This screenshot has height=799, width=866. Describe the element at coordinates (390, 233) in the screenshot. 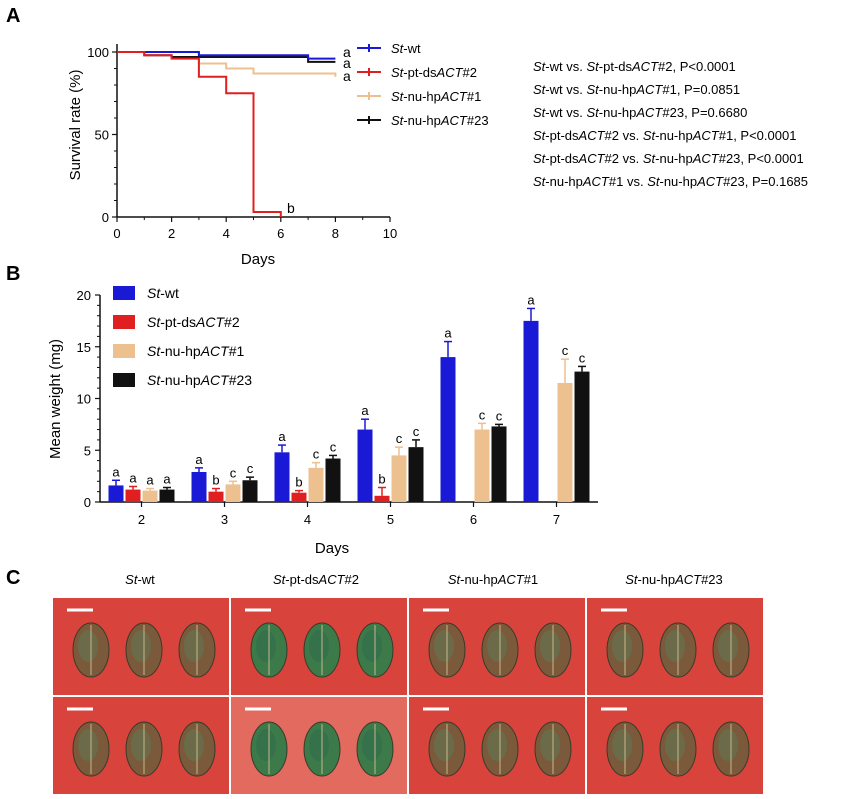

I see `survival-x-tick-label: 10` at that location.